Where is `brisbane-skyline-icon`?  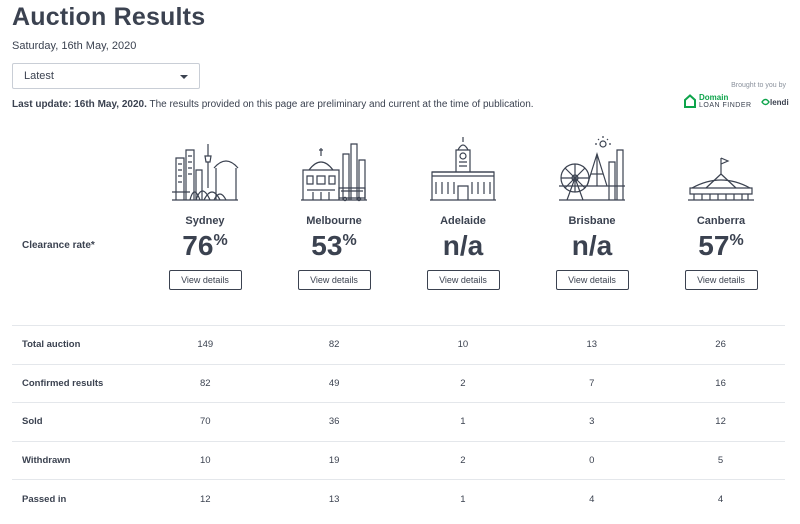
brisbane-skyline-icon is located at coordinates (592, 168).